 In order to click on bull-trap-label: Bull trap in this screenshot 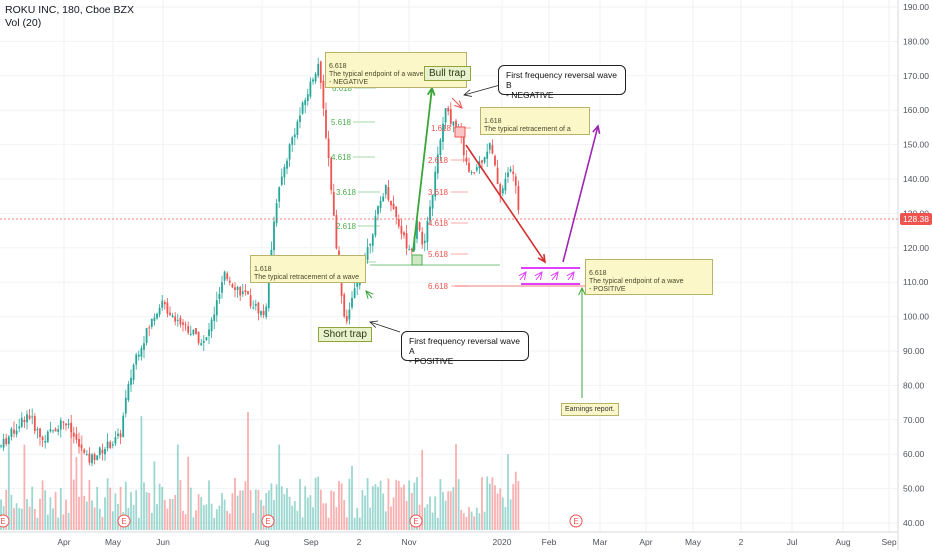, I will do `click(447, 73)`.